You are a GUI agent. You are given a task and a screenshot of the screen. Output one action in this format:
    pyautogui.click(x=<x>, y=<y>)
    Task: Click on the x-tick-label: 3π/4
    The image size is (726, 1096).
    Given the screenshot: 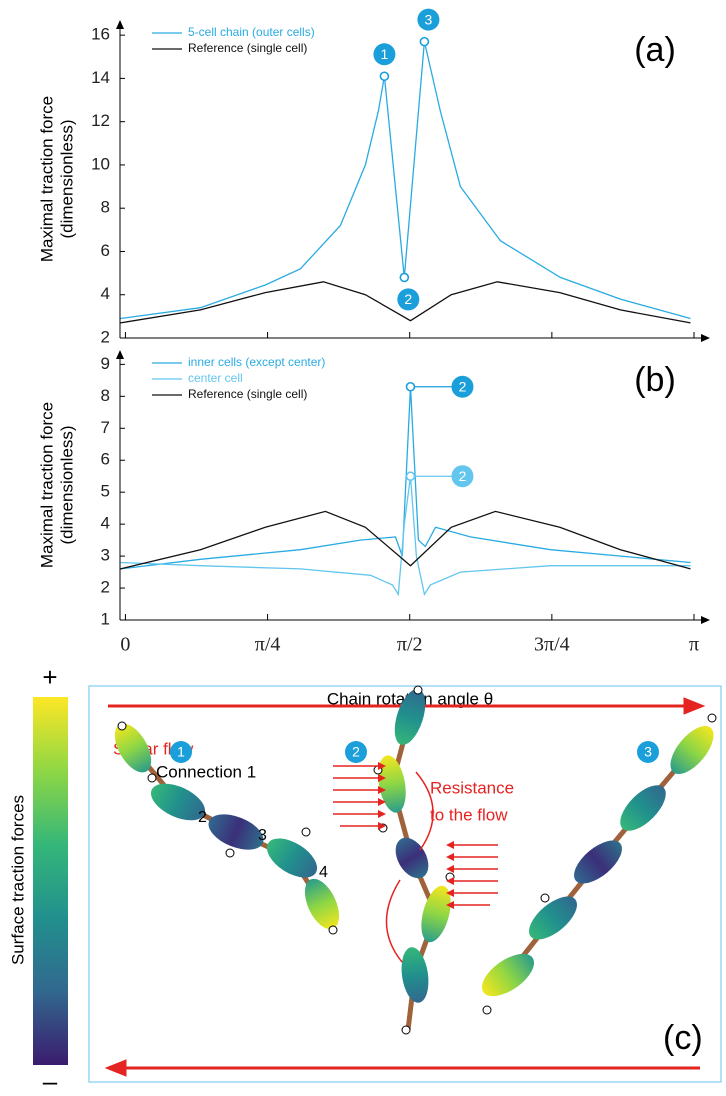 What is the action you would take?
    pyautogui.click(x=552, y=645)
    